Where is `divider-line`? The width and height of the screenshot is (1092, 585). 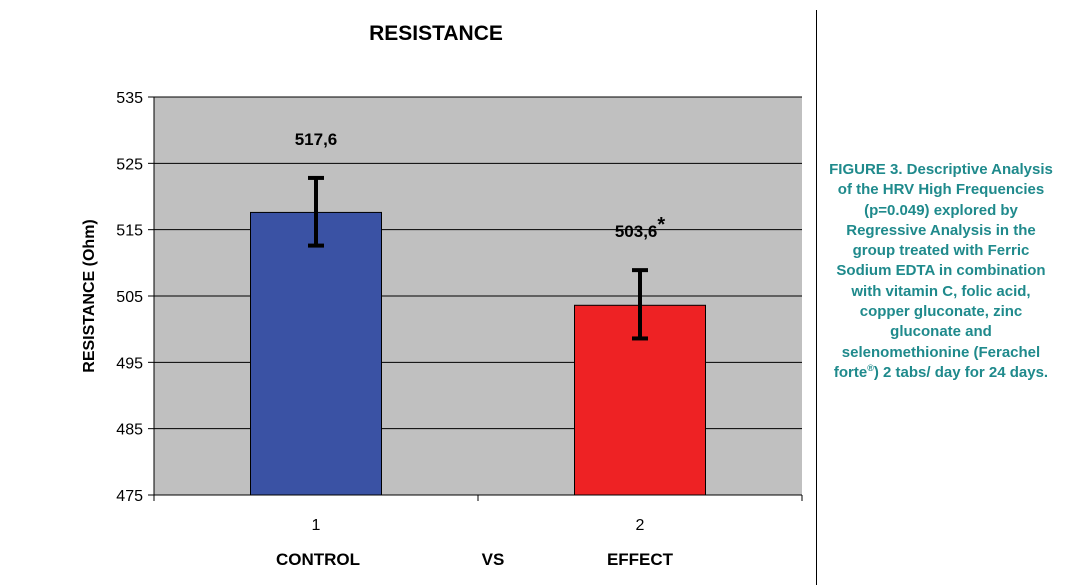 divider-line is located at coordinates (816, 297).